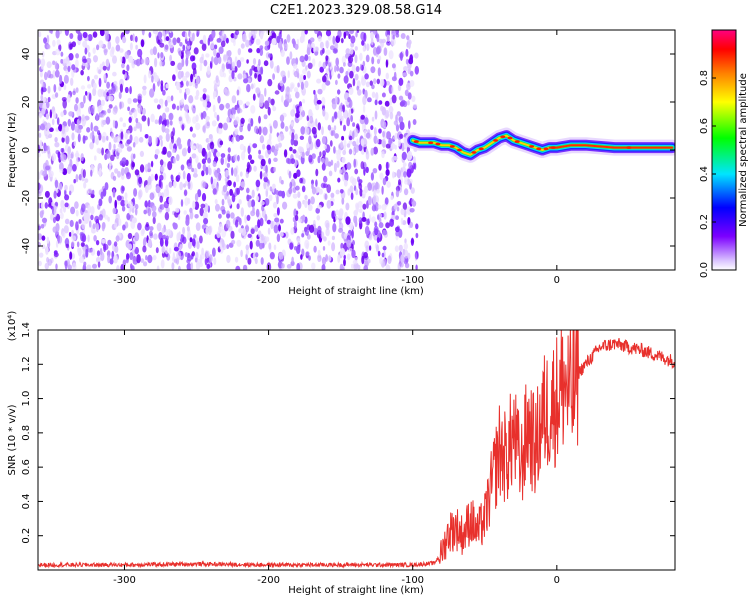  Describe the element at coordinates (704, 270) in the screenshot. I see `colorbar-tick-label: 0.0` at that location.